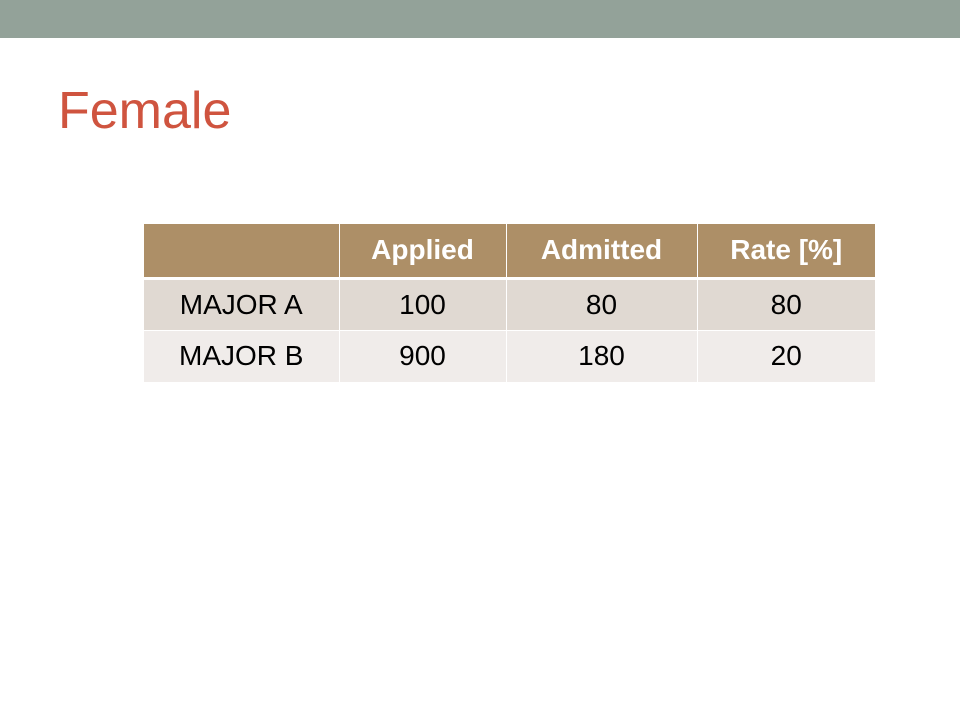 Image resolution: width=960 pixels, height=720 pixels. I want to click on table-header-row: Applied Admitted Rate [%], so click(509, 252).